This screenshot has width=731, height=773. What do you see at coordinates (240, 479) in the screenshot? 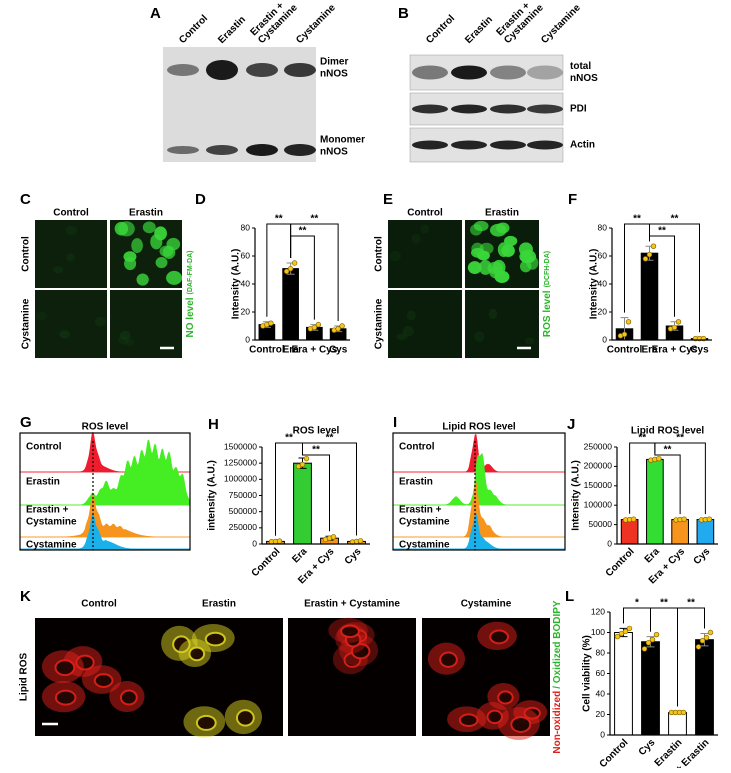
I see `y-tick-label: 1000000` at bounding box center [240, 479].